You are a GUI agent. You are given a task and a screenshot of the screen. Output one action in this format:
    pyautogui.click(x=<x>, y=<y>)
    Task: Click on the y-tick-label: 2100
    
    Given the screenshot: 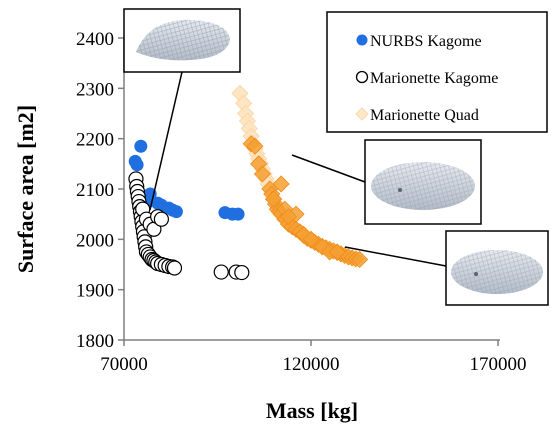 What is the action you would take?
    pyautogui.click(x=95, y=190)
    